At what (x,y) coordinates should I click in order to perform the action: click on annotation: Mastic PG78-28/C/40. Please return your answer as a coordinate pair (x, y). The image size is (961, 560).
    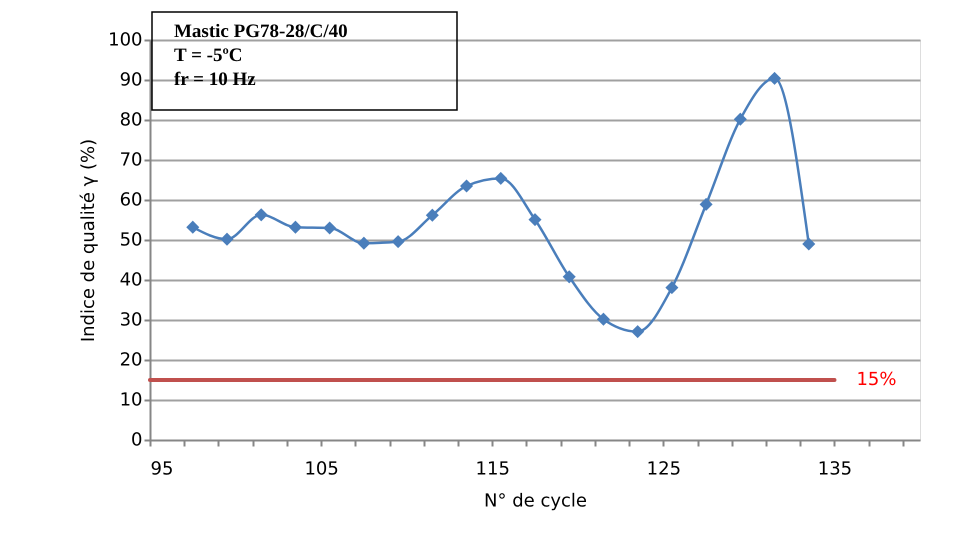
    Looking at the image, I should click on (261, 31).